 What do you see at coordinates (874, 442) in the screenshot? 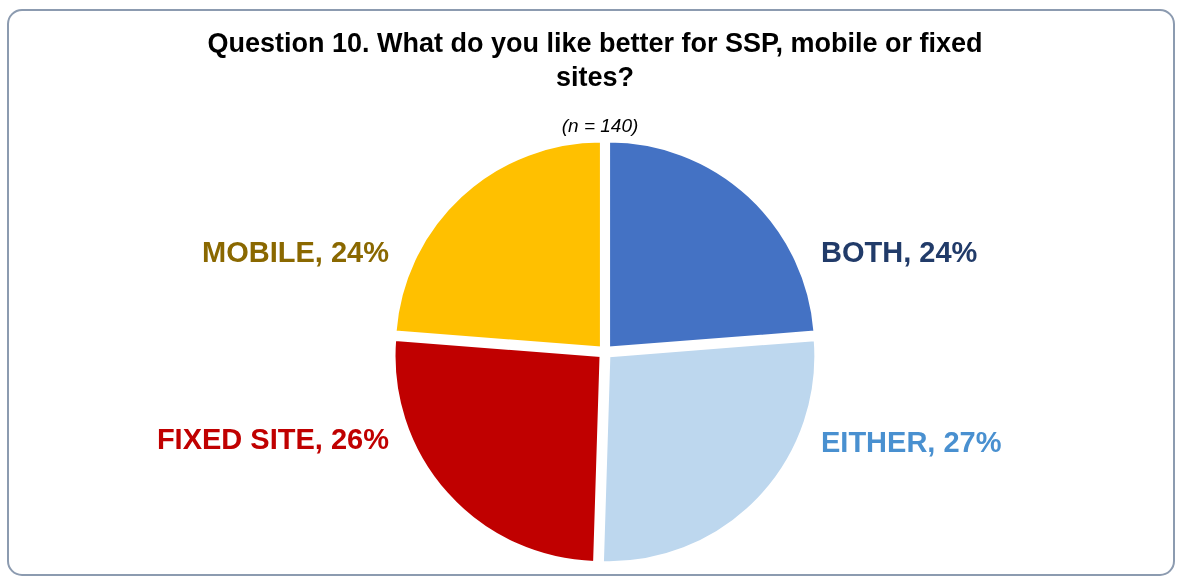
I see `slice-label: EITHER` at bounding box center [874, 442].